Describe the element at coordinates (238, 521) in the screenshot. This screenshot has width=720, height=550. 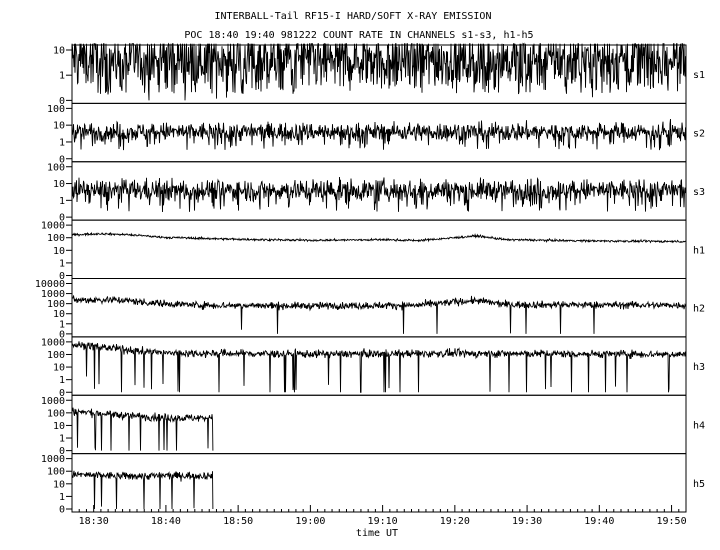
I see `x-tick-label: 18:50` at that location.